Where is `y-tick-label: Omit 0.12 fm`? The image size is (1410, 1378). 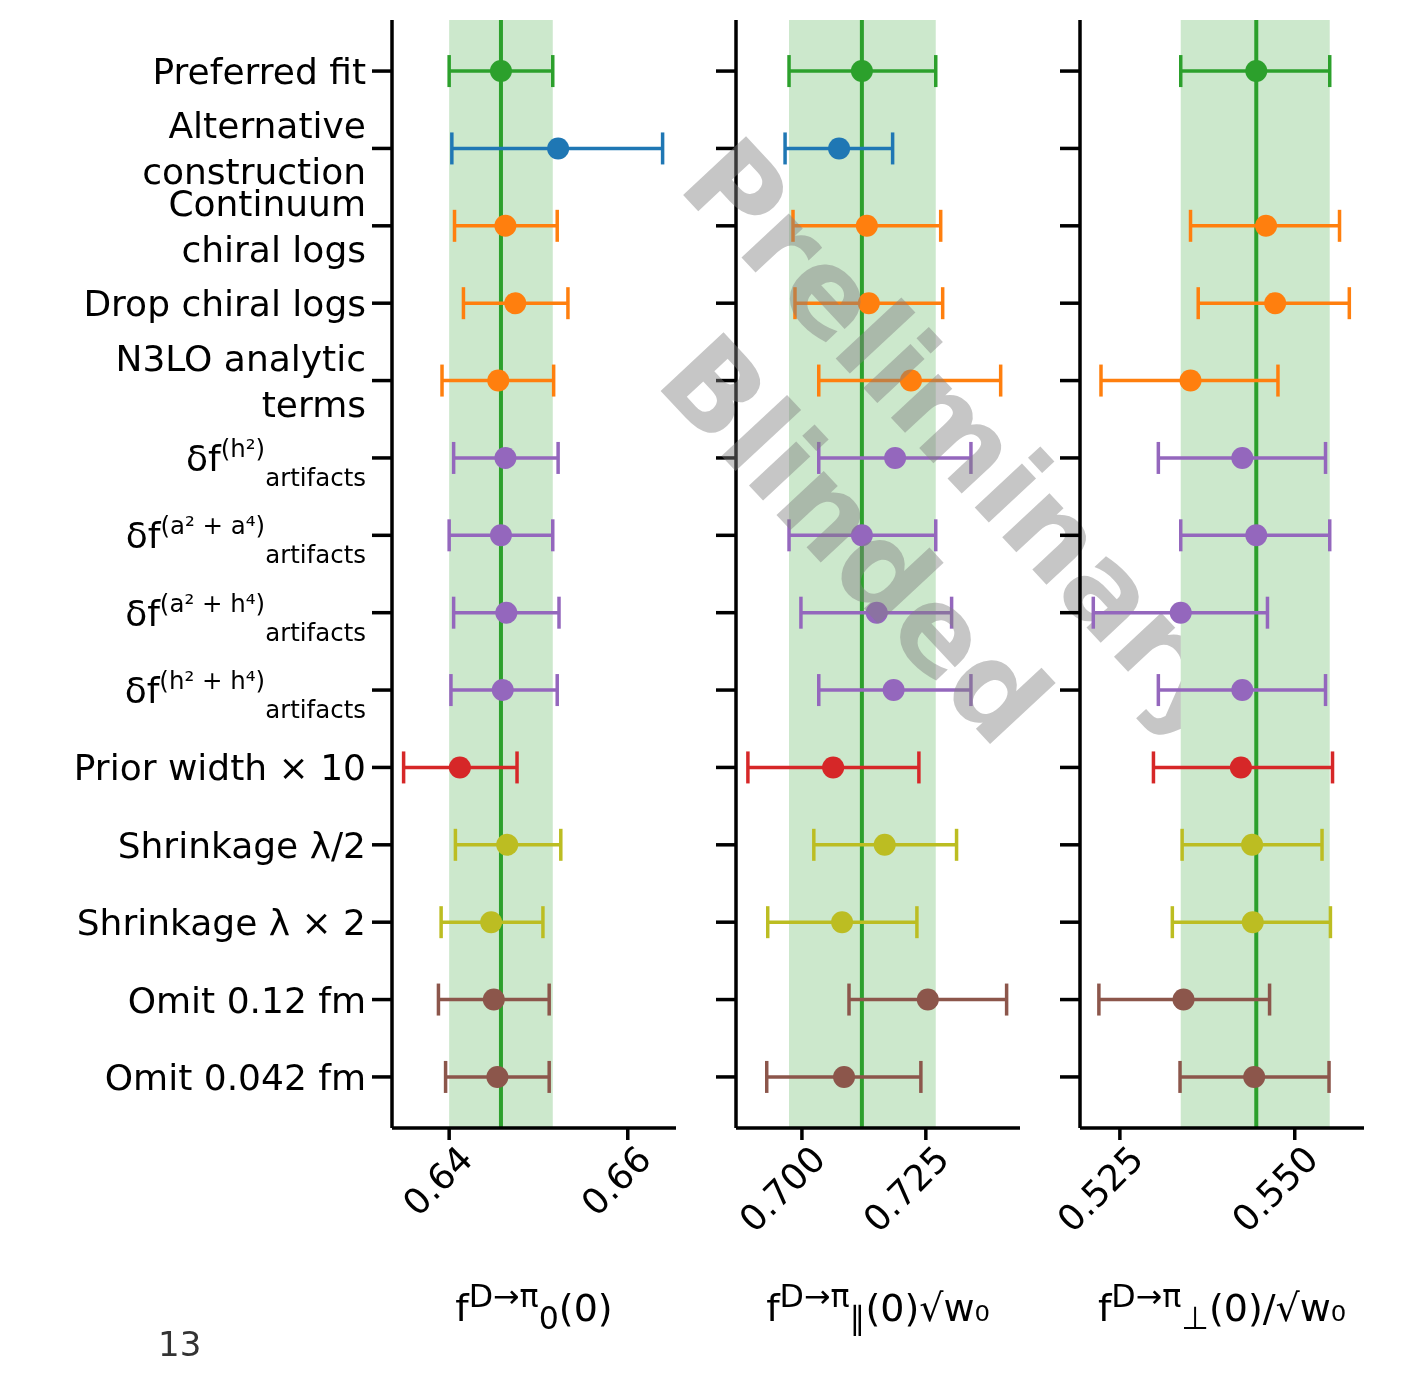
y-tick-label: Omit 0.12 fm is located at coordinates (246, 1000).